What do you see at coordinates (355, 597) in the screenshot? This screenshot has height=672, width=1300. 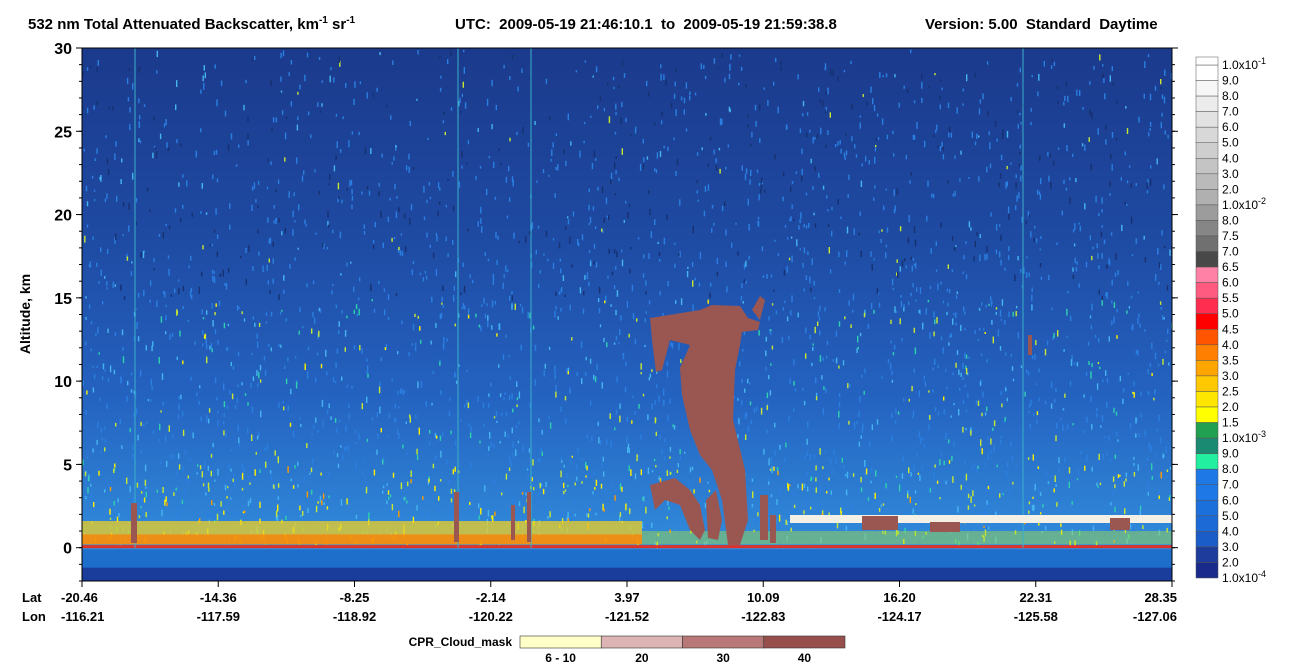 I see `lat-label: -8.25` at bounding box center [355, 597].